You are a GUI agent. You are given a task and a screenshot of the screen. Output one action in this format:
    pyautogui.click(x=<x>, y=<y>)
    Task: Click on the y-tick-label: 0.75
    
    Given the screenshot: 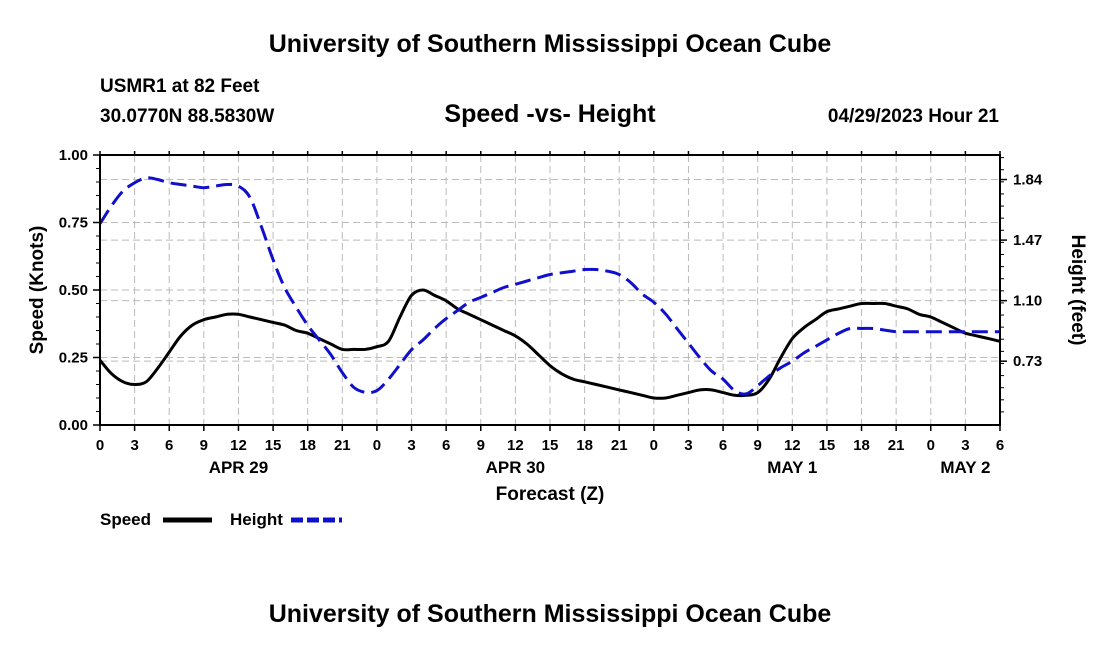 What is the action you would take?
    pyautogui.click(x=73, y=223)
    